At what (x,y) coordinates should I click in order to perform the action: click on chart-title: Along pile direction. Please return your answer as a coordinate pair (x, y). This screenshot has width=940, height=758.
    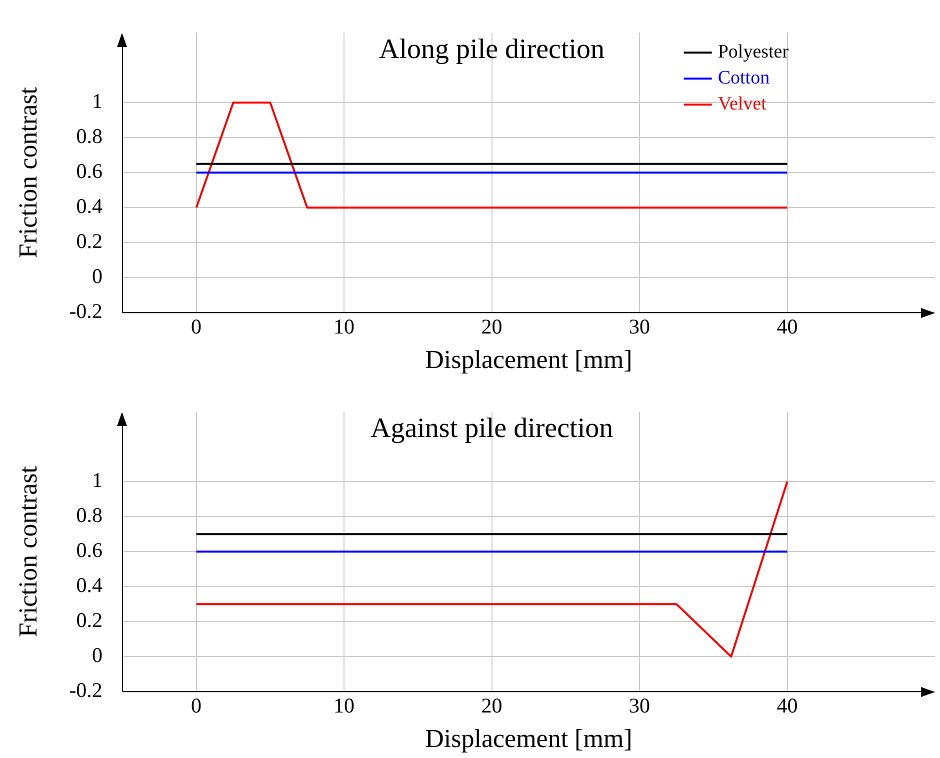
    Looking at the image, I should click on (492, 49).